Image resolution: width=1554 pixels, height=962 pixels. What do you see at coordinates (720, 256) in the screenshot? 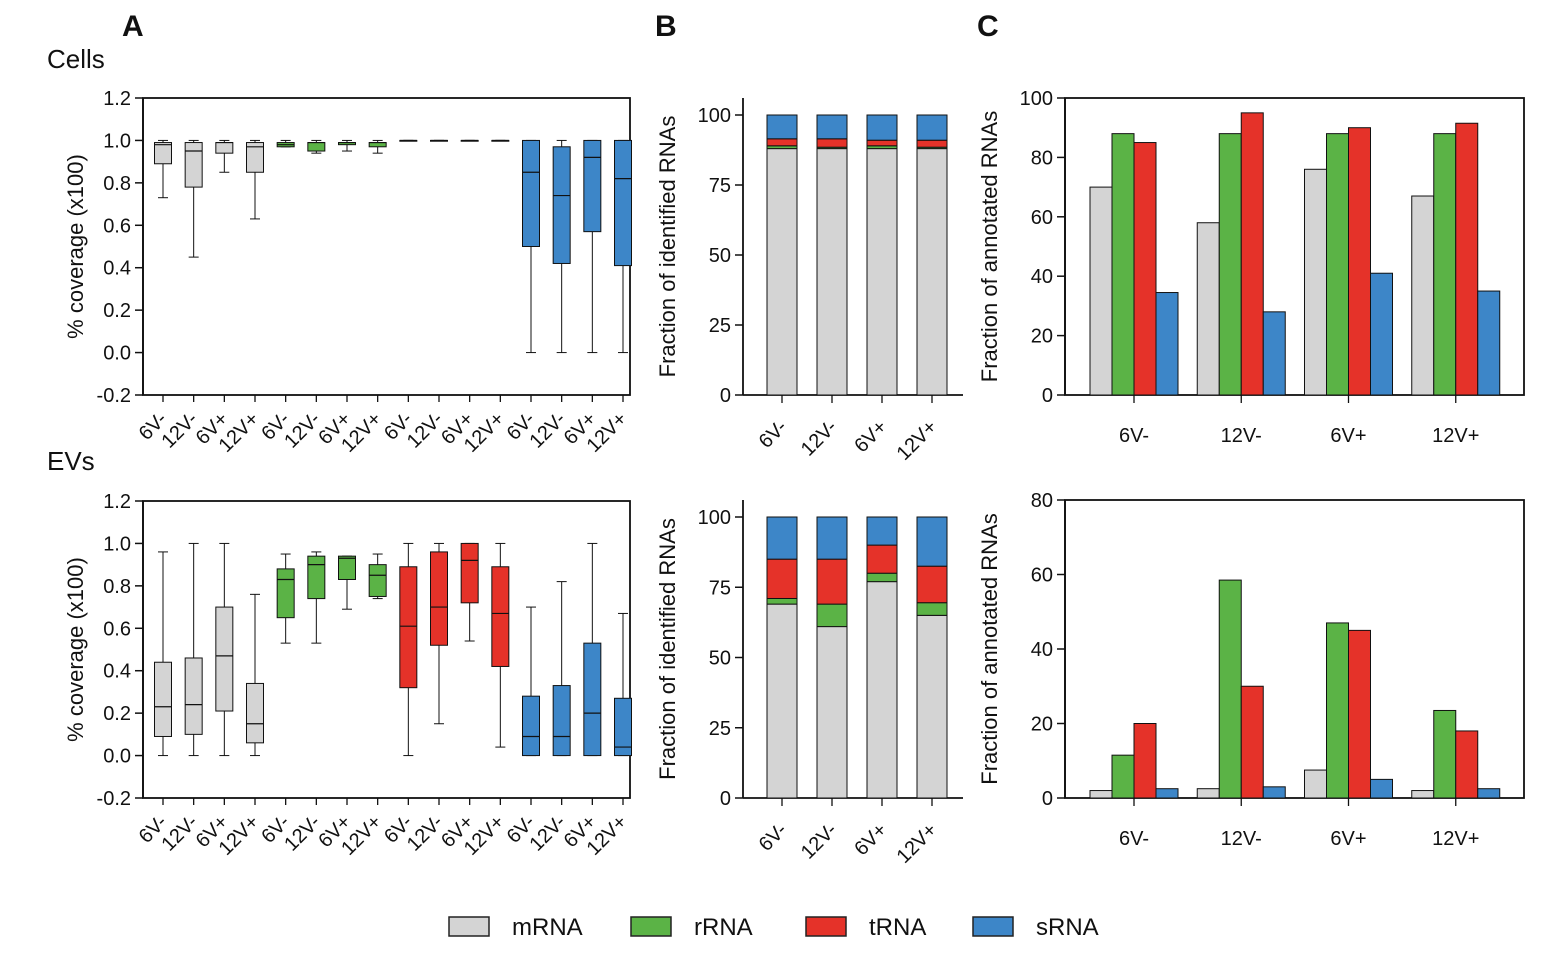
I see `b-cells-y-tick-label: 50` at bounding box center [720, 256].